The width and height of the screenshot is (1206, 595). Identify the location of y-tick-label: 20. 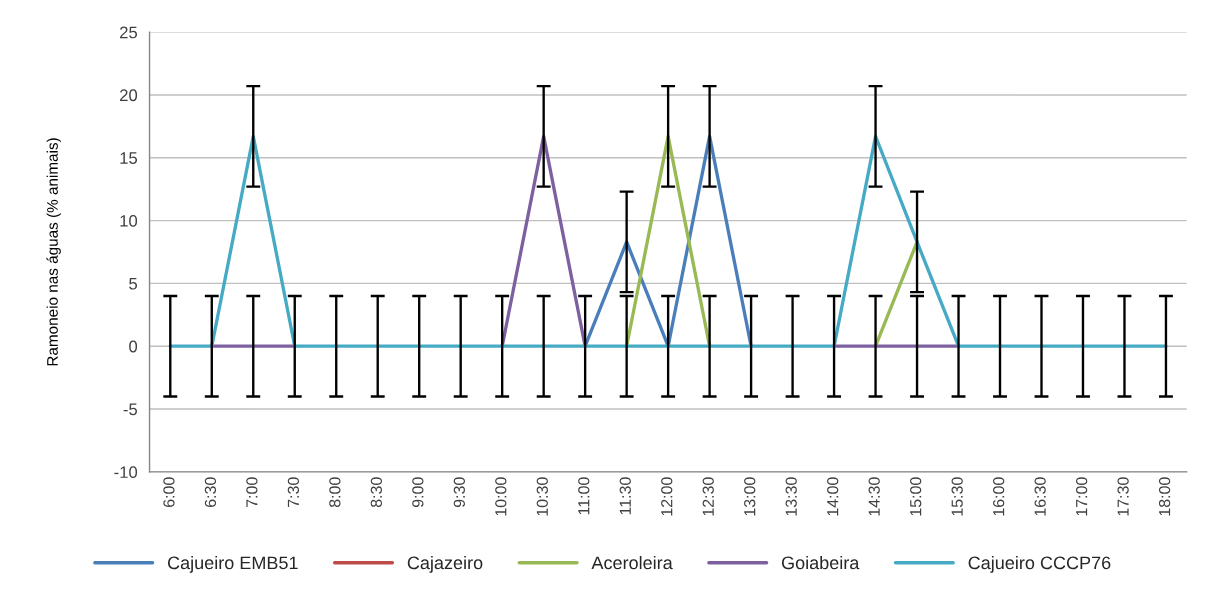
(129, 95).